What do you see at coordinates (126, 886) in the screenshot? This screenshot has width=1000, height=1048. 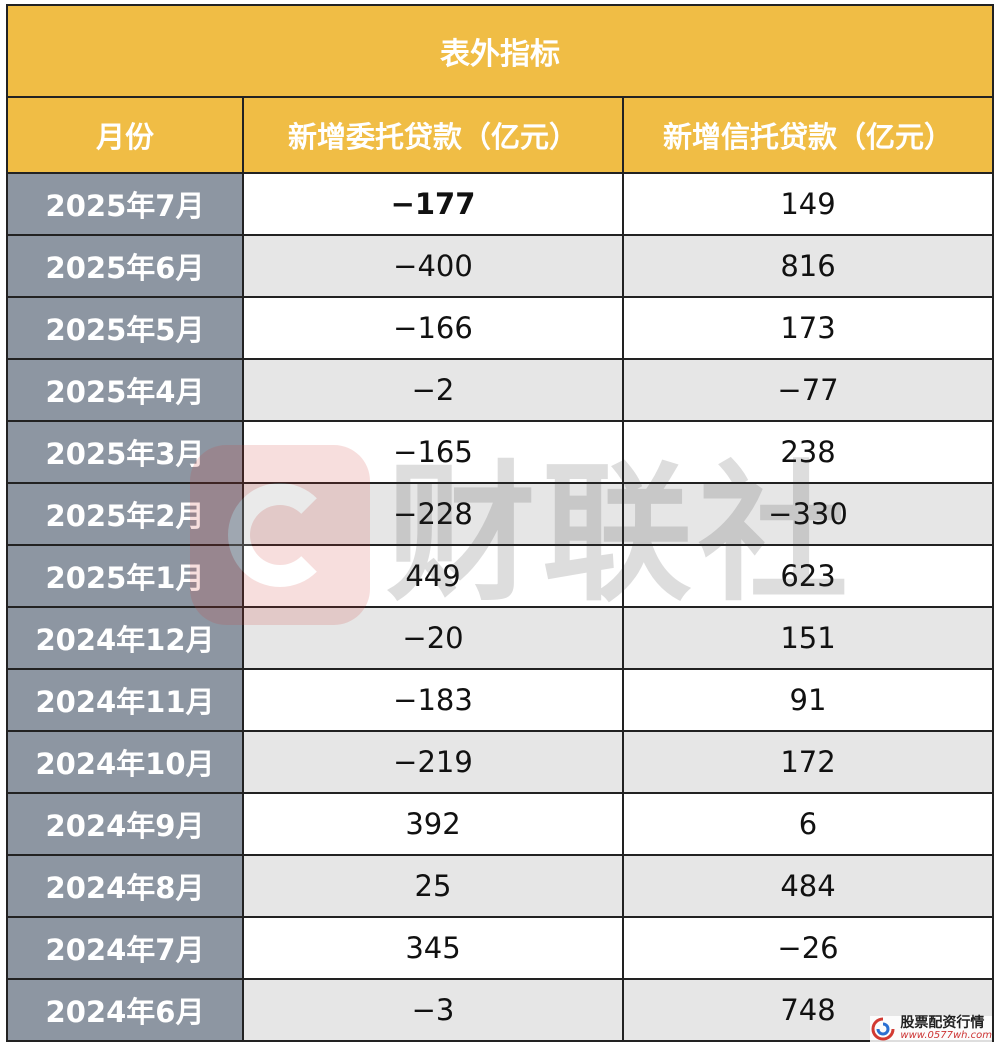 I see `cell-month: 2024年8月` at bounding box center [126, 886].